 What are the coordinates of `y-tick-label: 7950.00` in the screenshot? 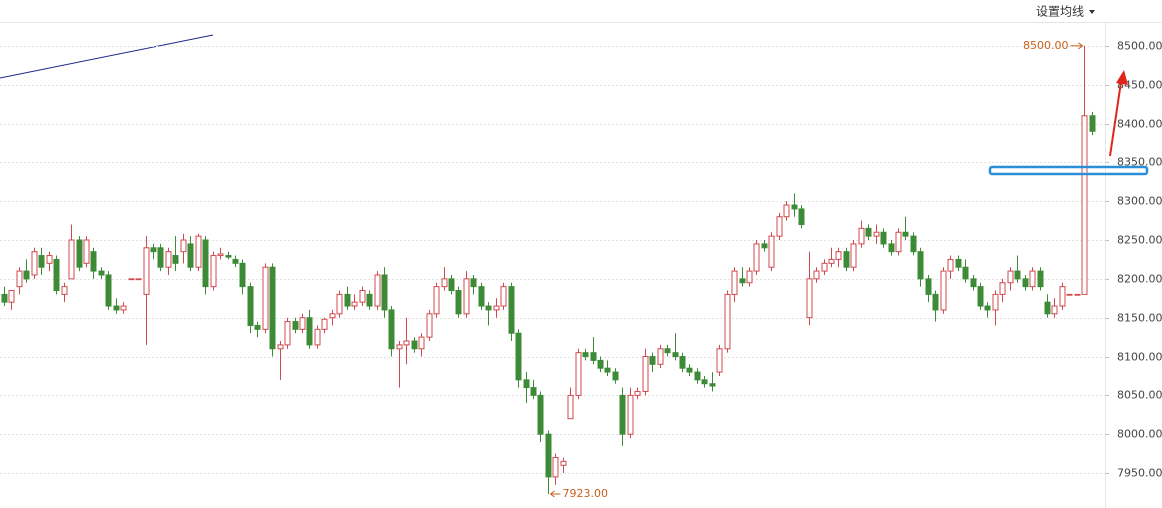 It's located at (1139, 473).